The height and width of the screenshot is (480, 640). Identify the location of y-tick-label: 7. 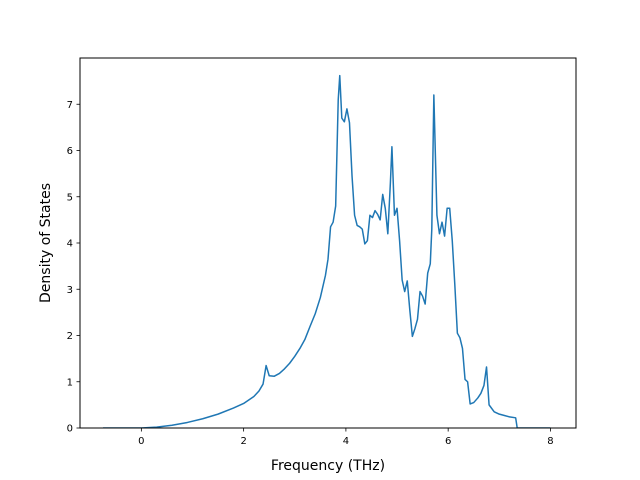
(70, 105).